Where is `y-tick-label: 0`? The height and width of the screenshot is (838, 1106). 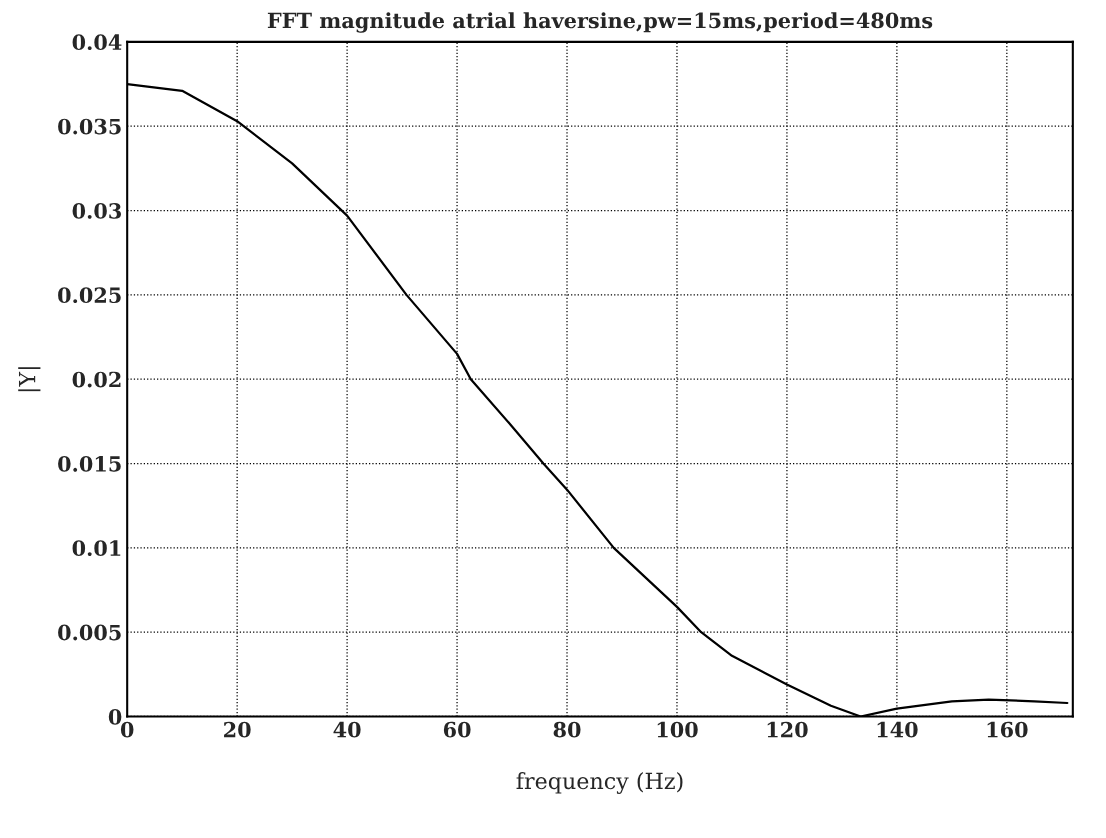 y-tick-label: 0 is located at coordinates (115, 716).